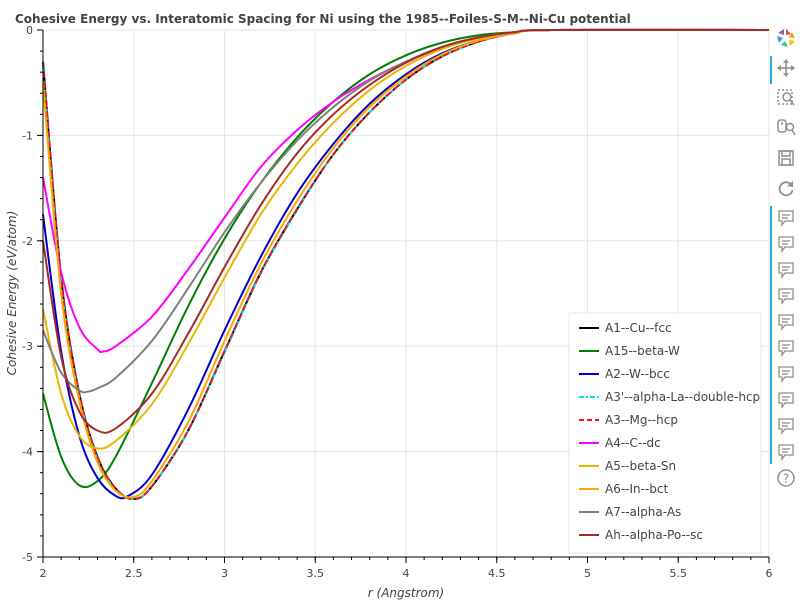  I want to click on x-tick-label: 6, so click(769, 573).